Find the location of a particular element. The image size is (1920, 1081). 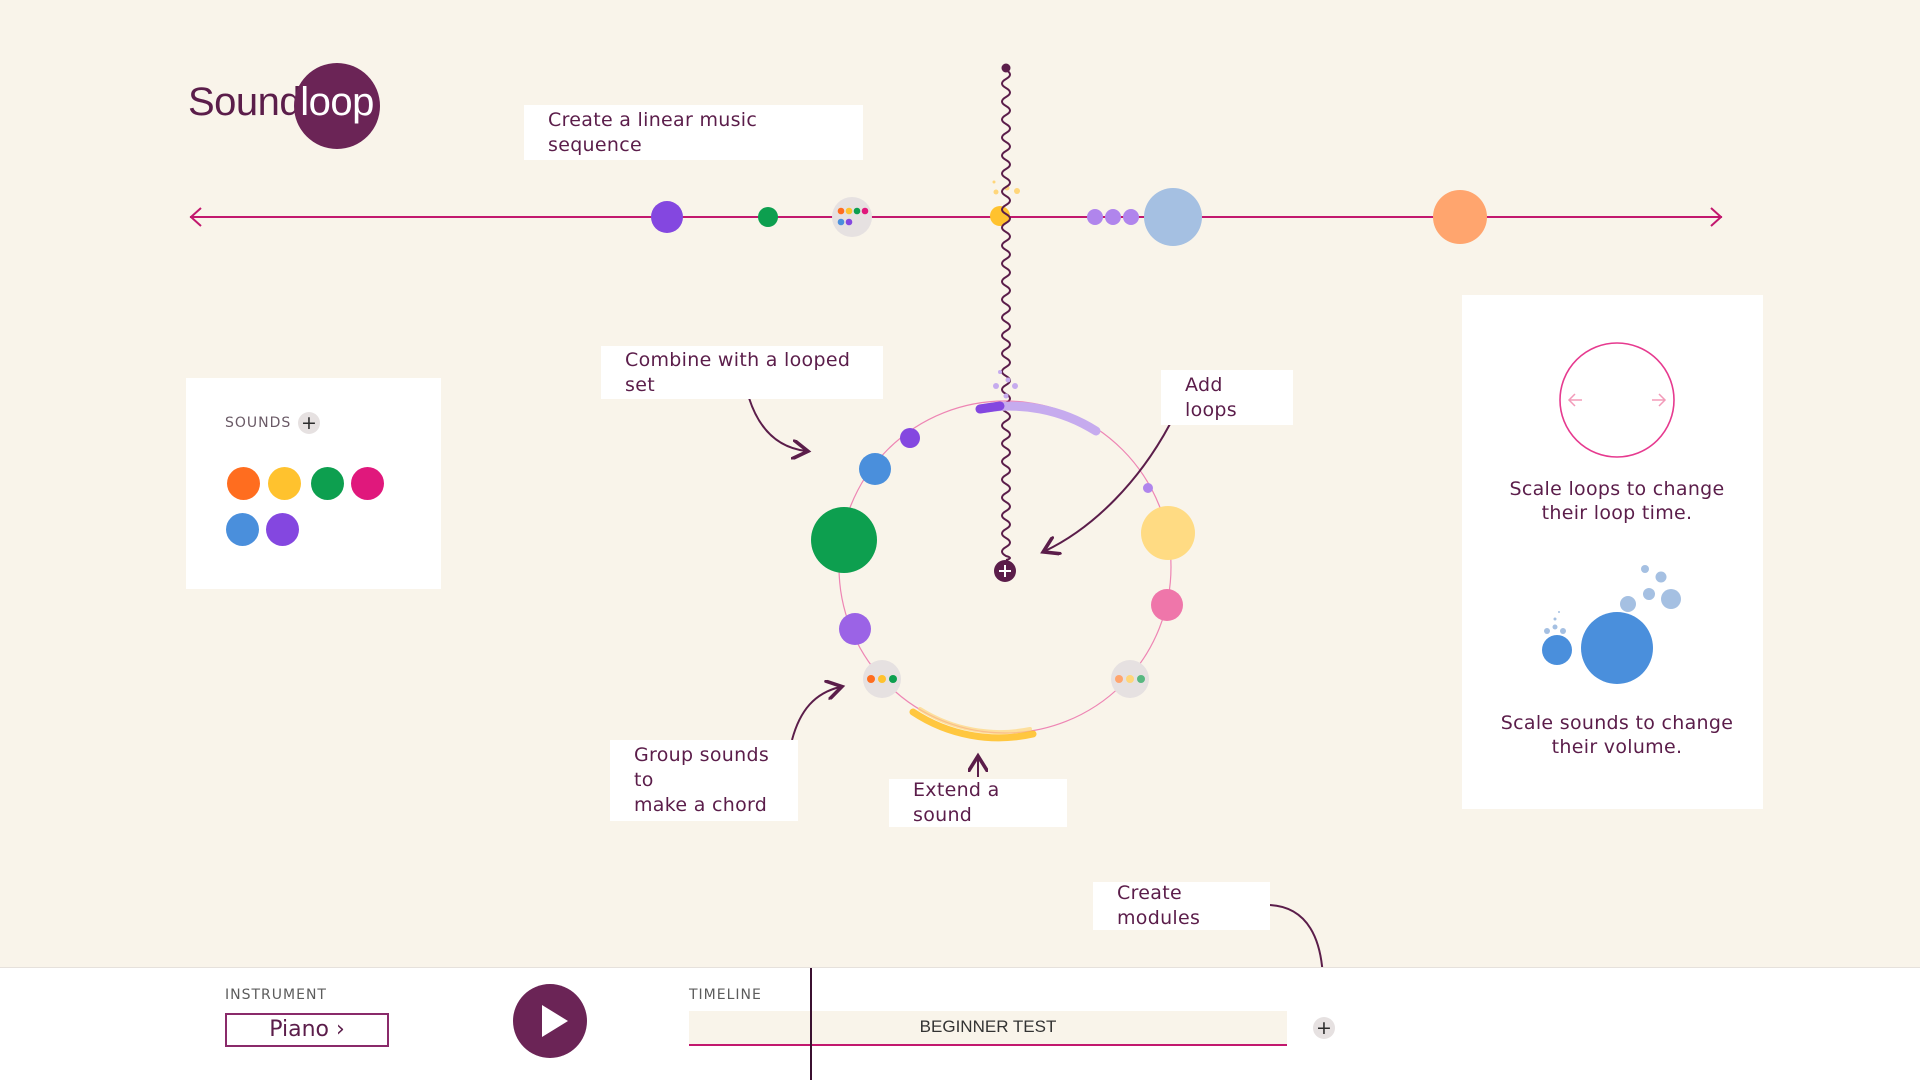

sound-scale-icon is located at coordinates (1611, 624).